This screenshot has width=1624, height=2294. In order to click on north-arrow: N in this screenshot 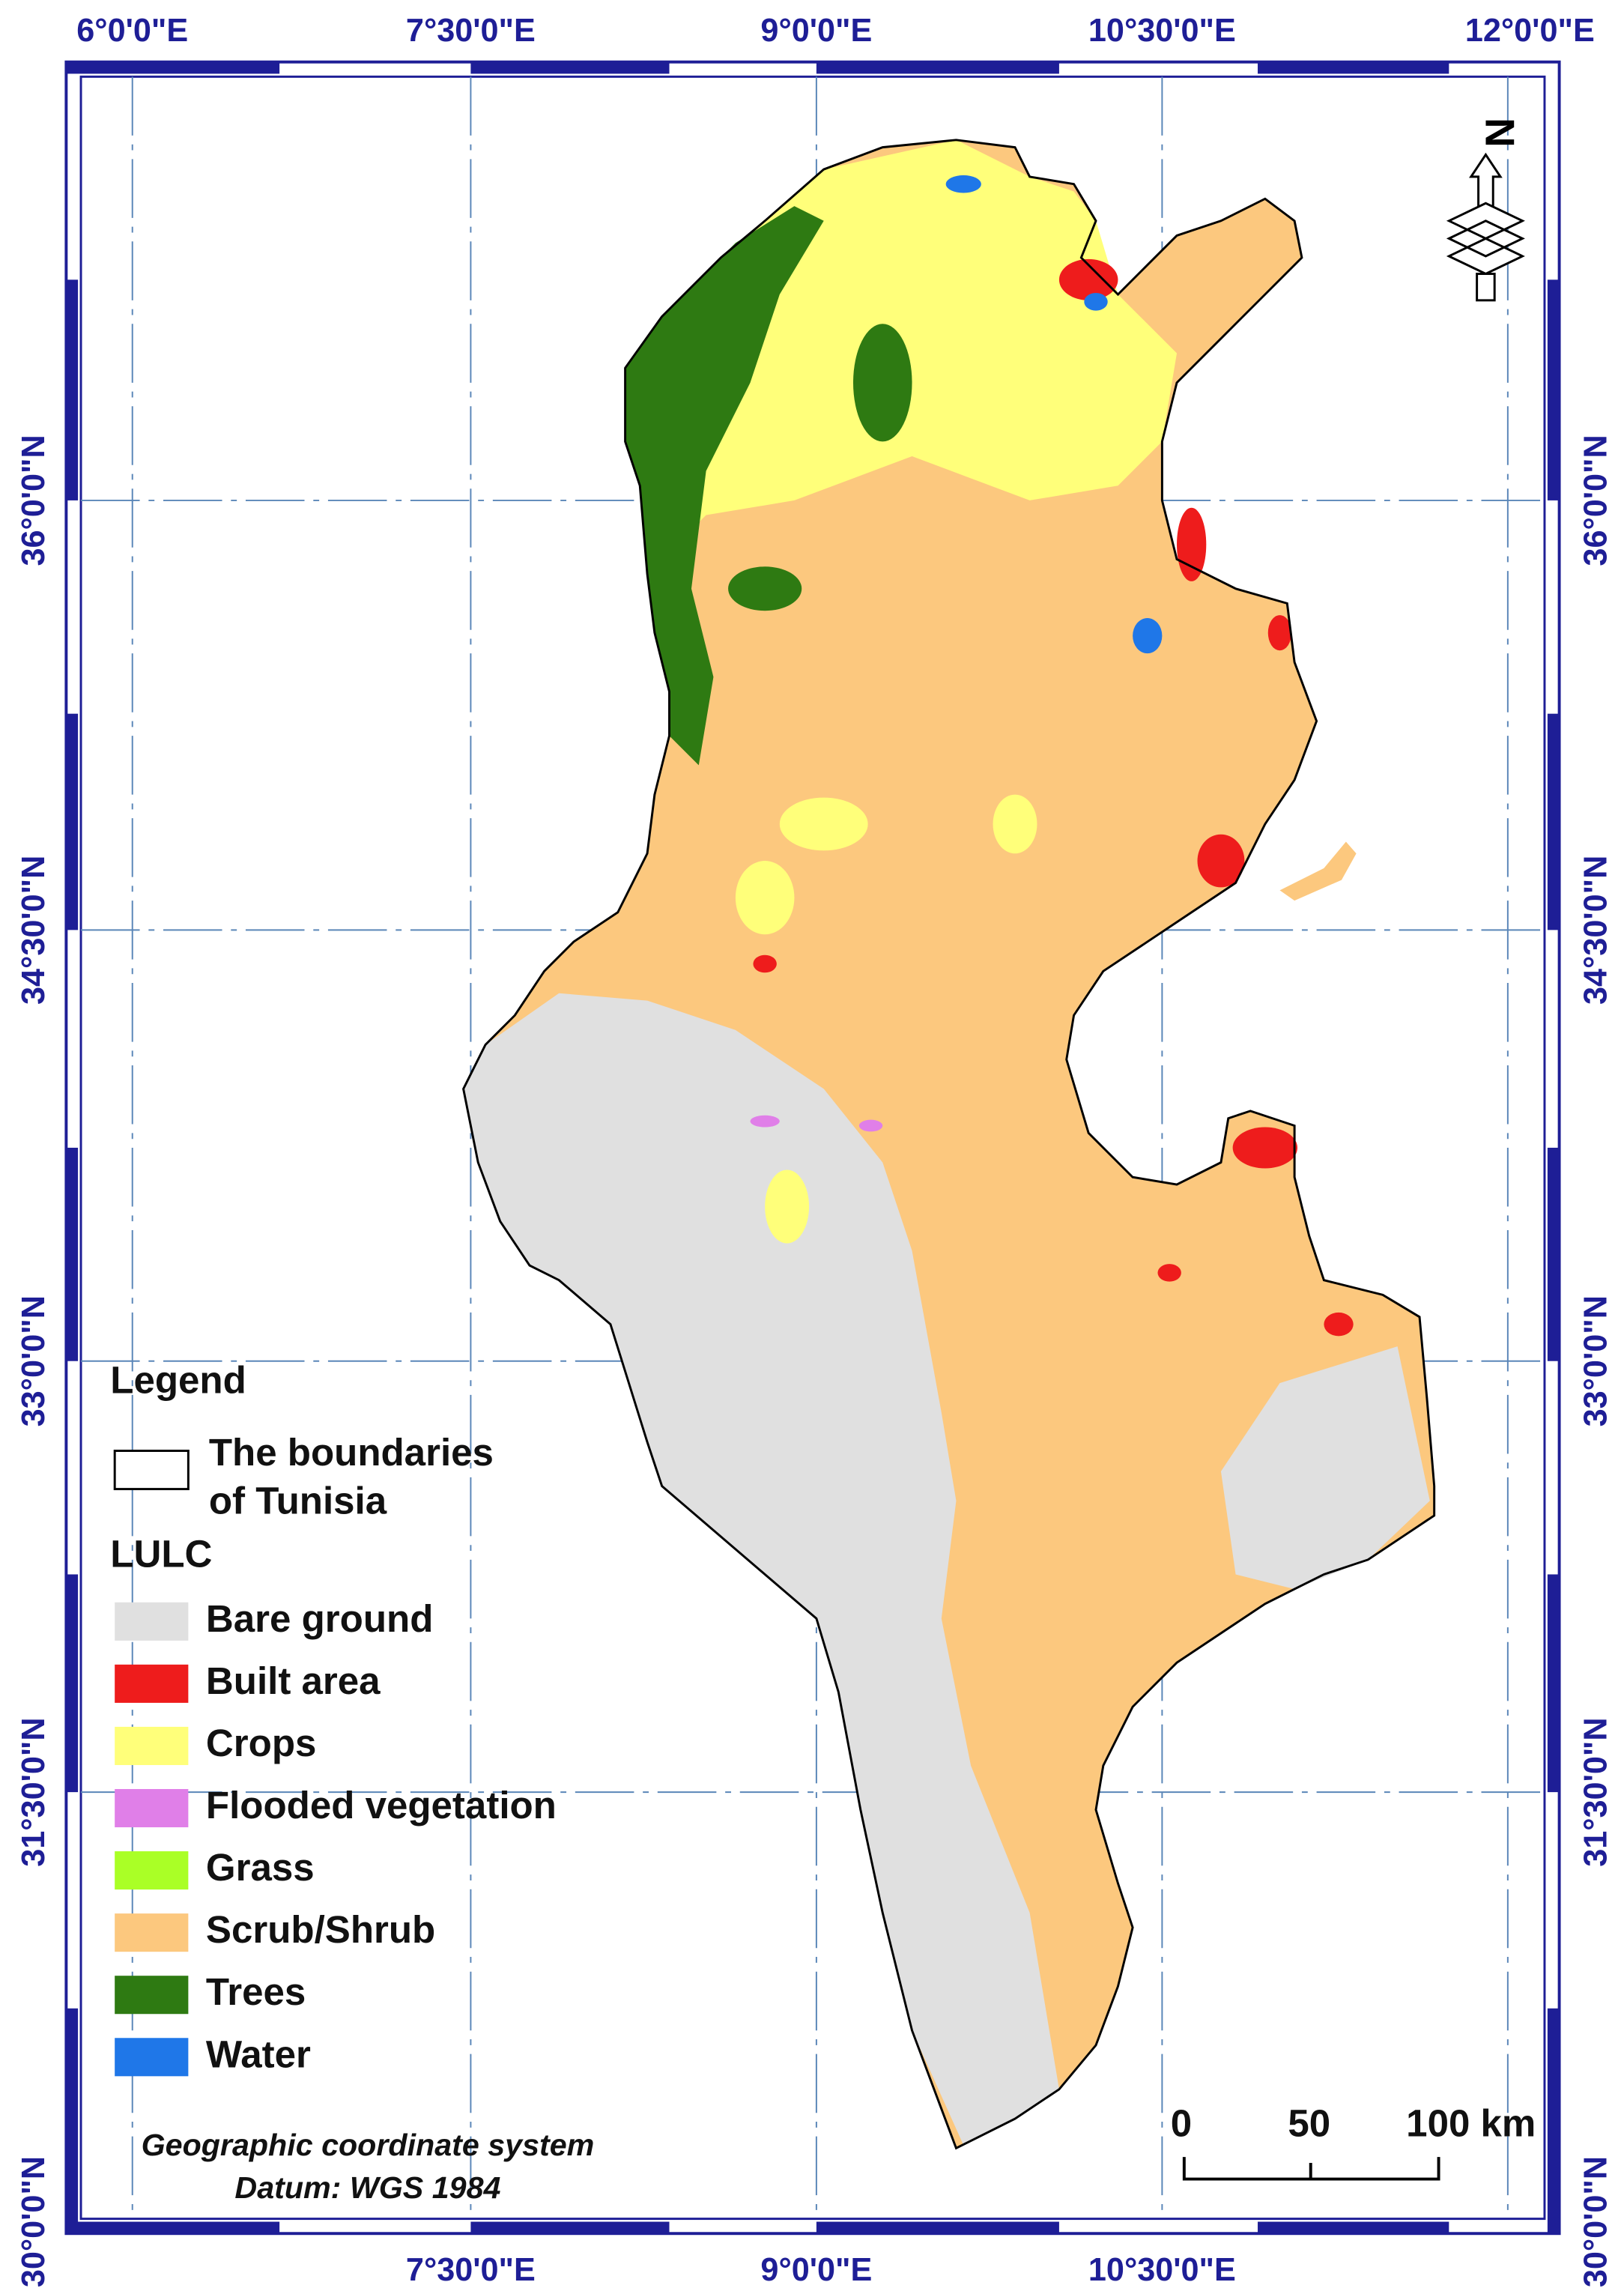, I will do `click(1485, 210)`.